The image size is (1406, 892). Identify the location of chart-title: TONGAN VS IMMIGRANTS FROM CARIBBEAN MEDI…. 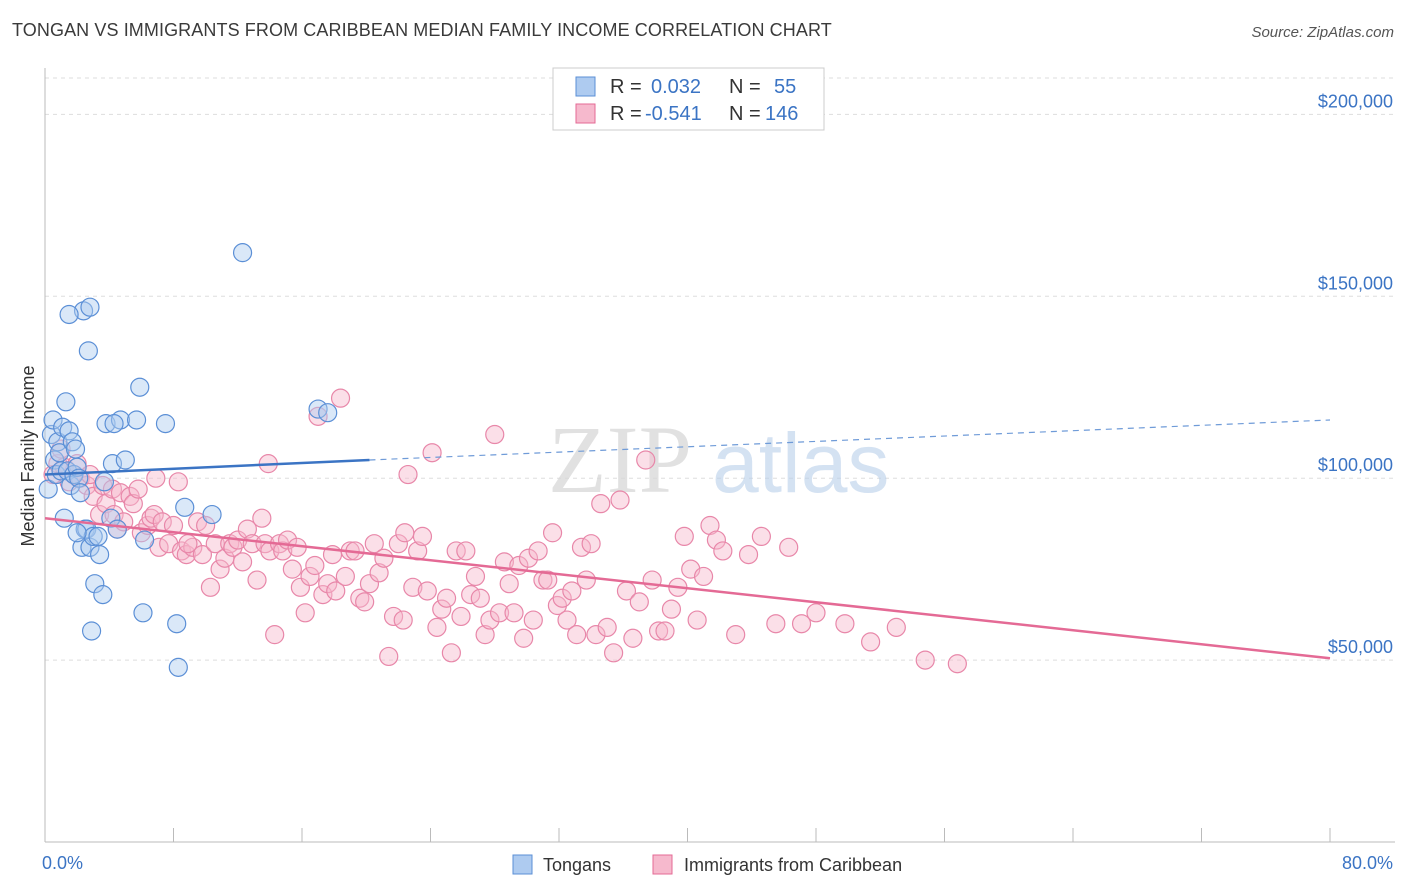
(422, 30).